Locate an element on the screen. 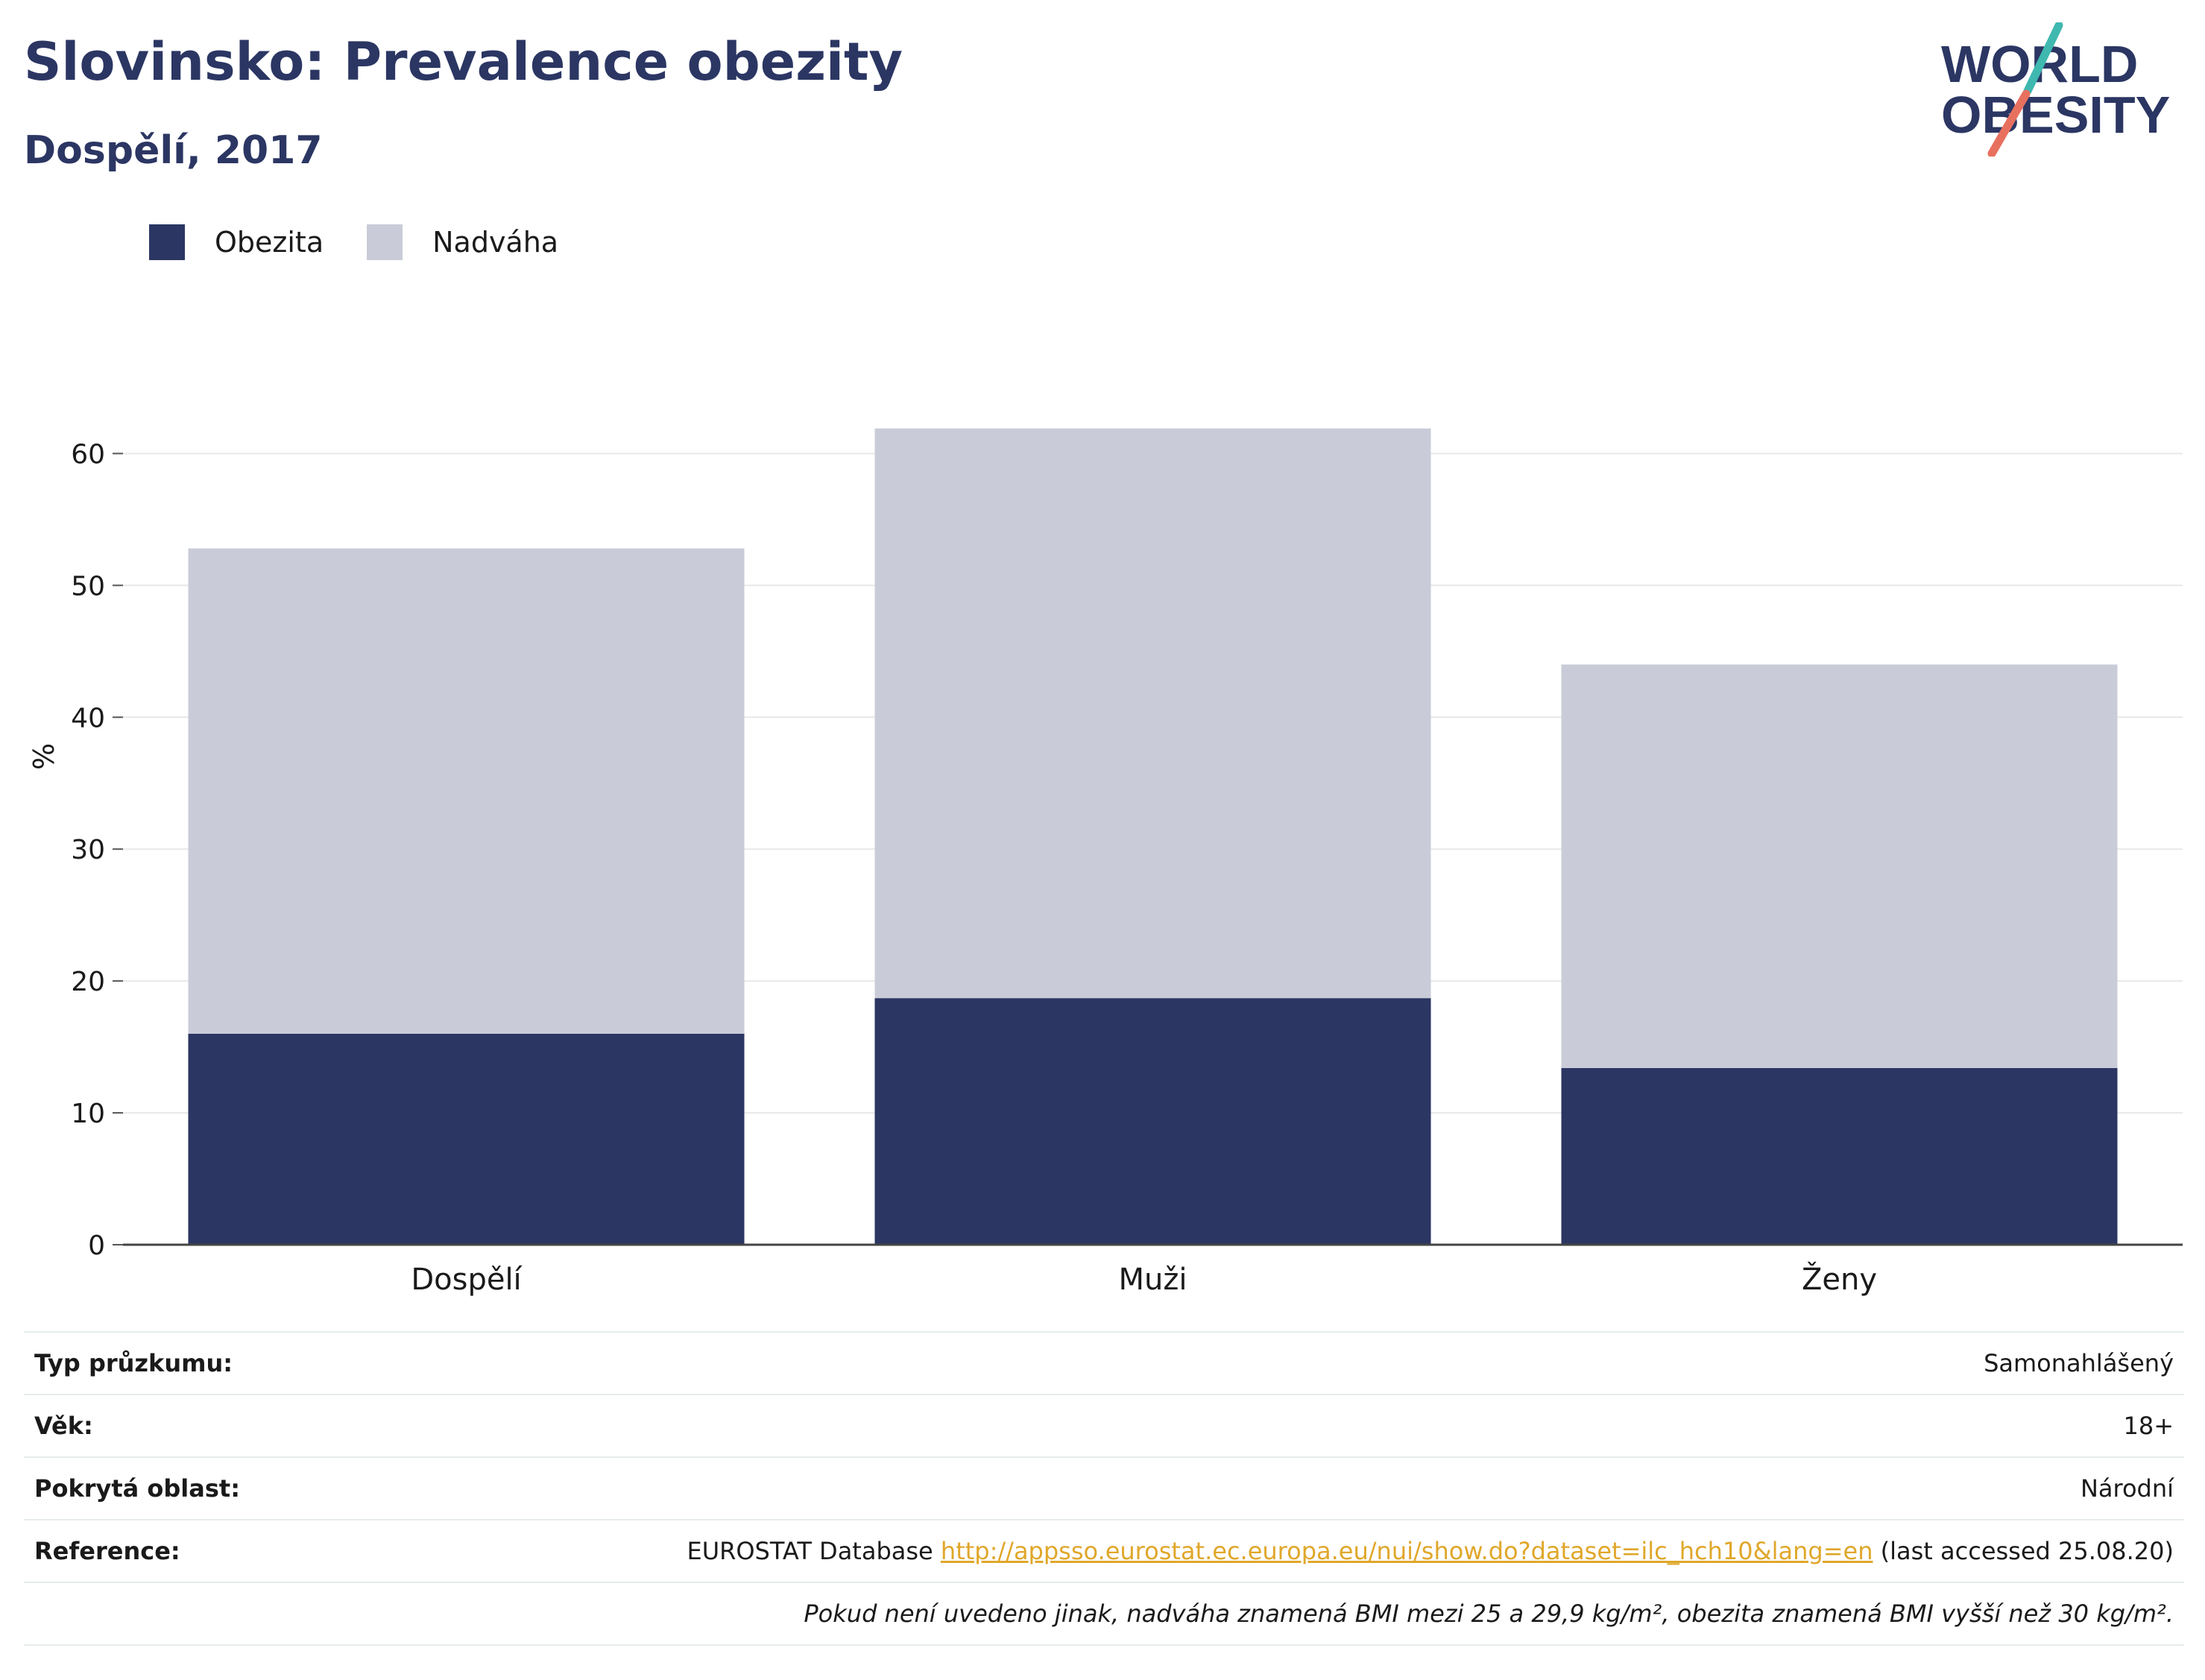 This screenshot has width=2205, height=1680. legend-item-overweight: Nadváha is located at coordinates (462, 242).